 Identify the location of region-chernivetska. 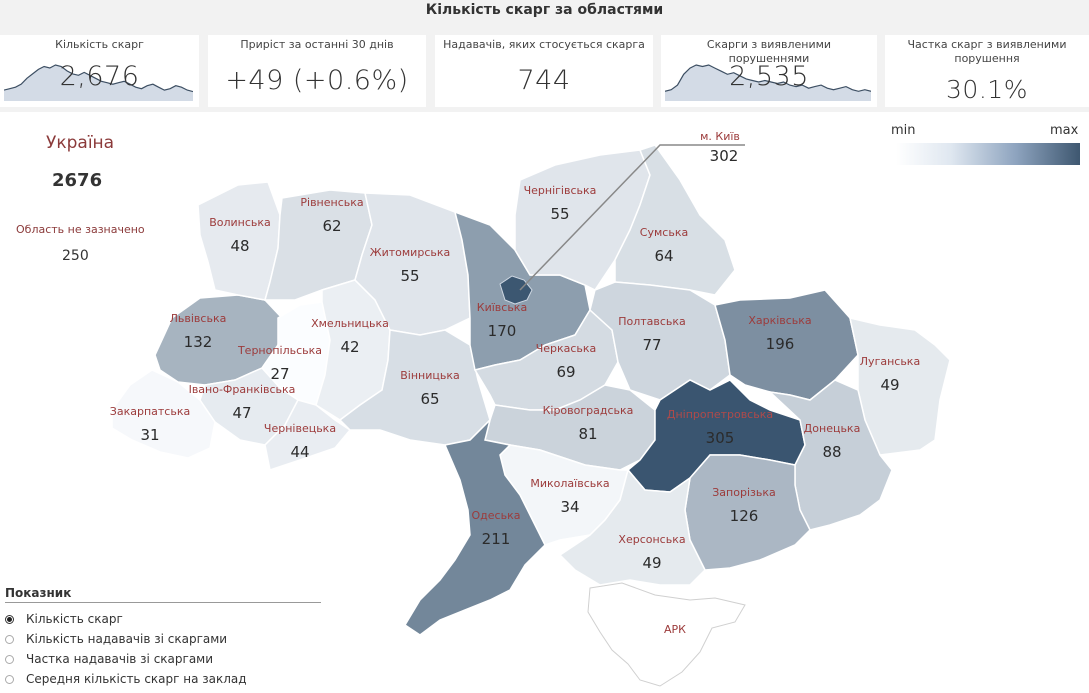
(308, 435).